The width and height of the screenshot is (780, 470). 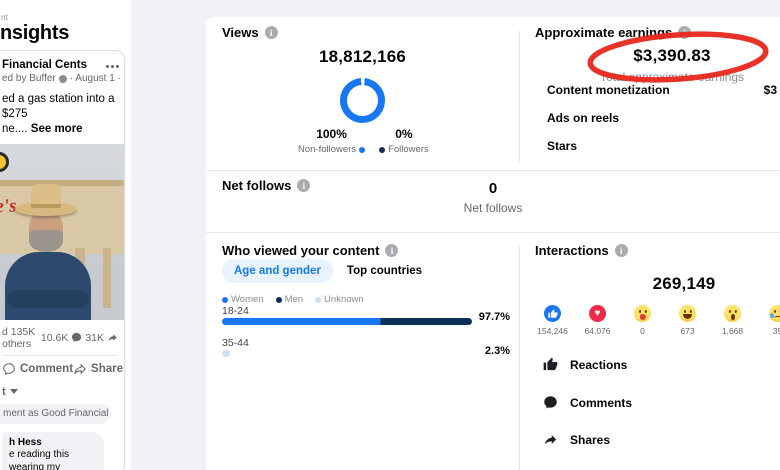 I want to click on tab-age-and-gender: Age and gender, so click(x=277, y=271).